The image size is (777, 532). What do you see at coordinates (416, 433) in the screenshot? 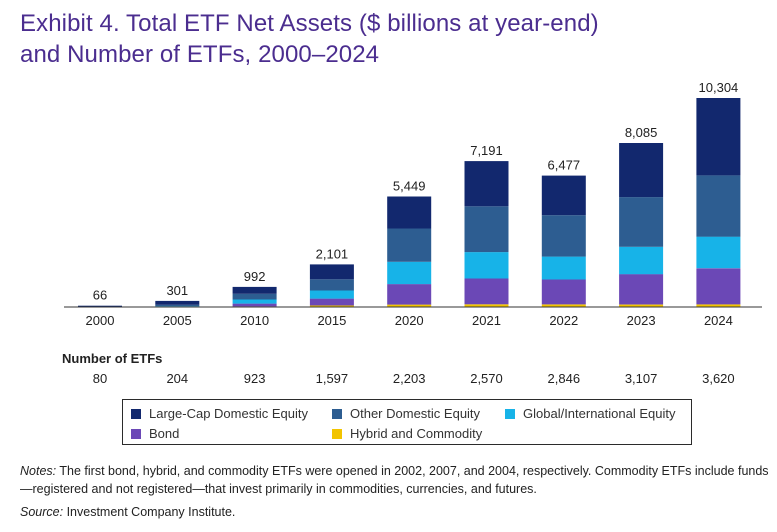
I see `legend-label-hybrid: Hybrid and Commodity` at bounding box center [416, 433].